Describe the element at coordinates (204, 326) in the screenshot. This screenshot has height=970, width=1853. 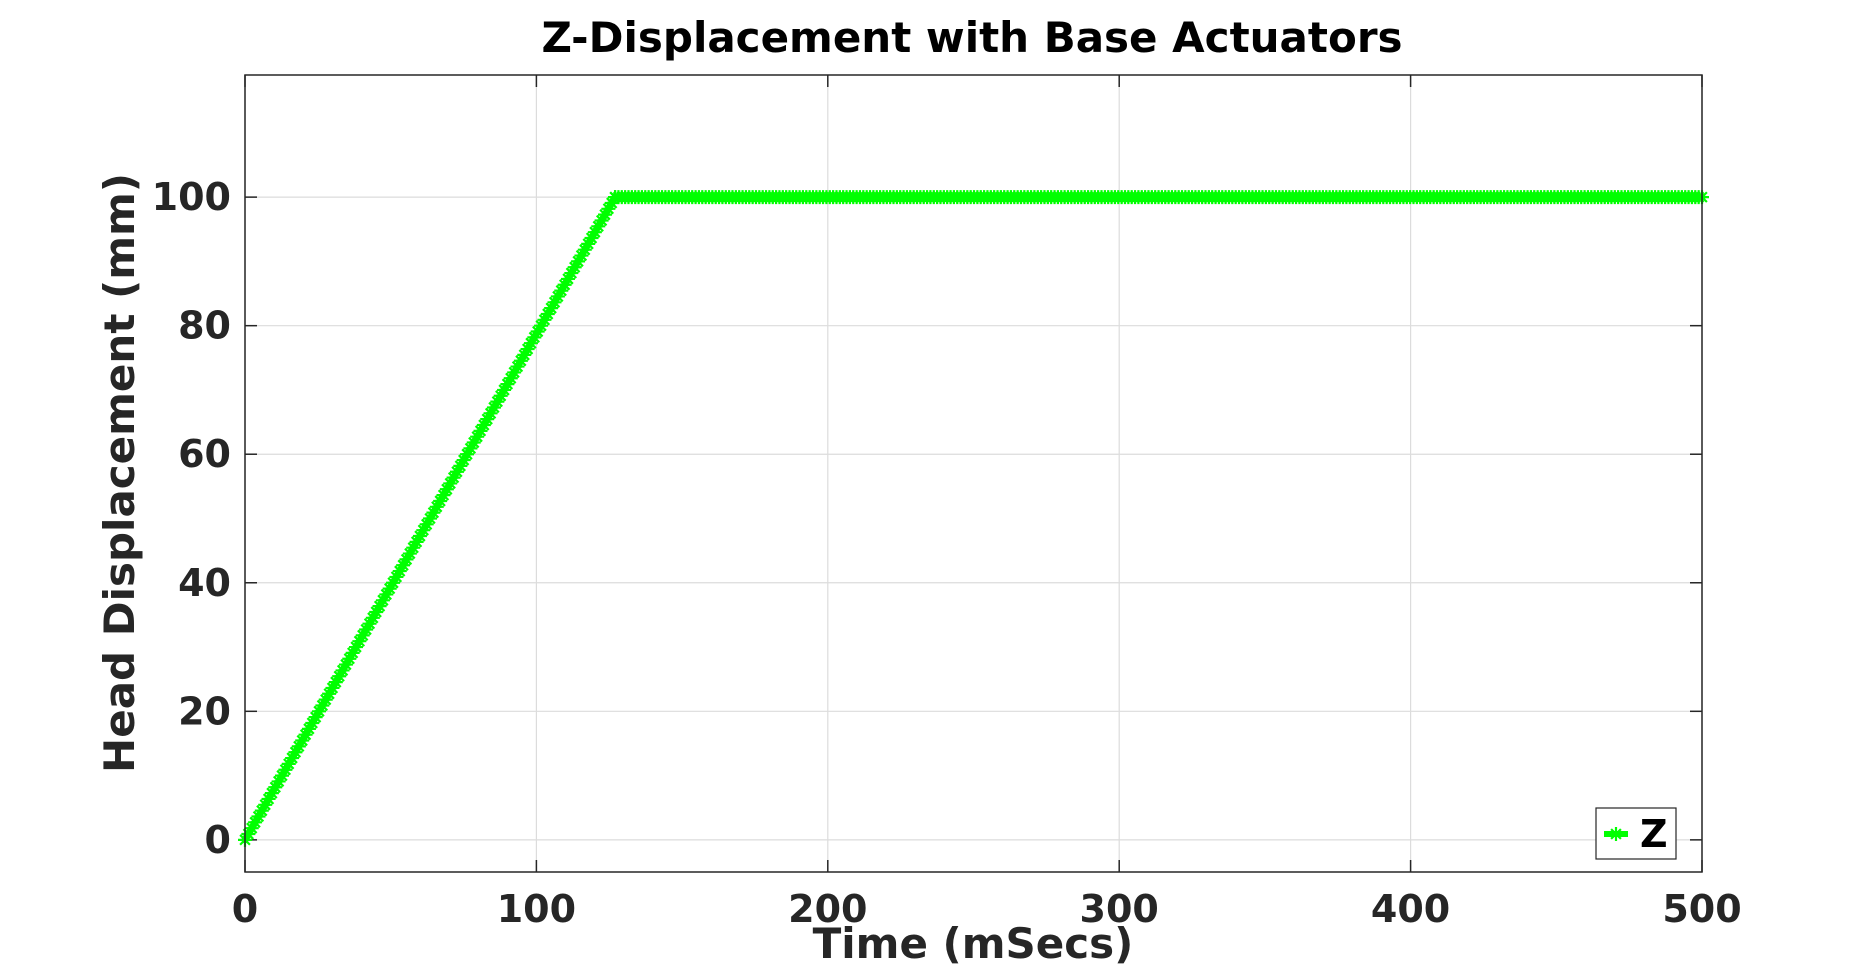
I see `y-tick-label: 80` at that location.